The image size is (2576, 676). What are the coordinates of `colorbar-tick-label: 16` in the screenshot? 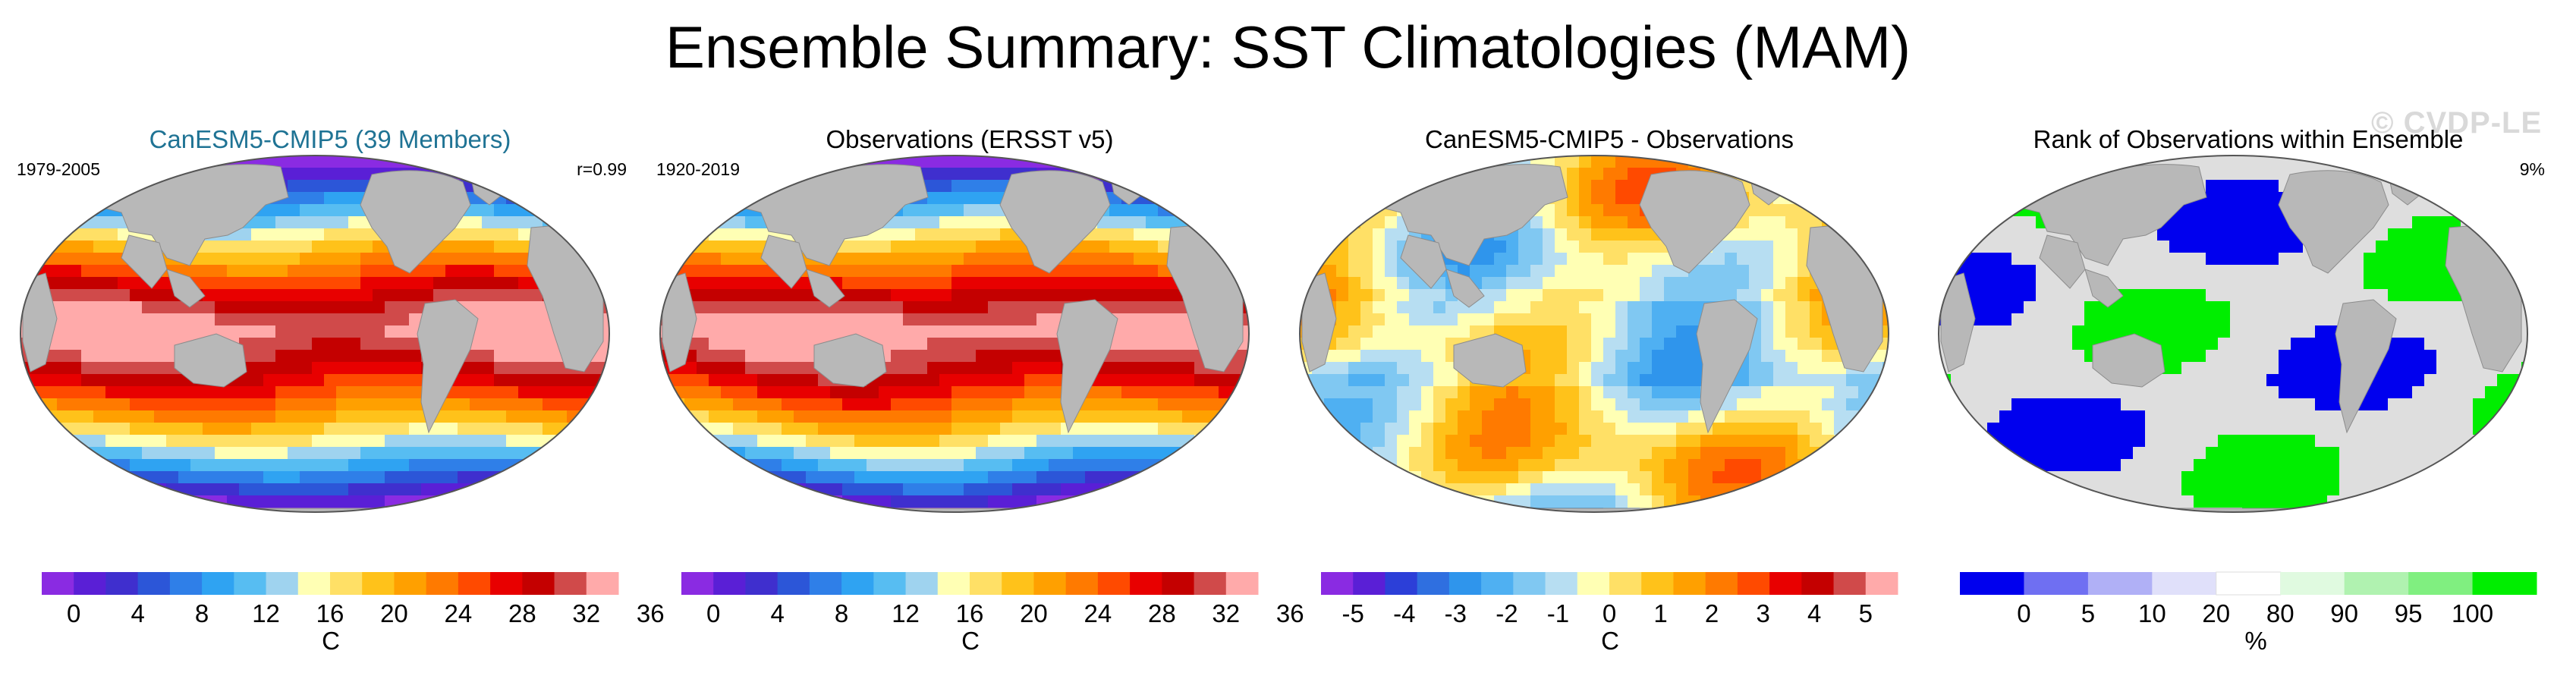 It's located at (330, 613).